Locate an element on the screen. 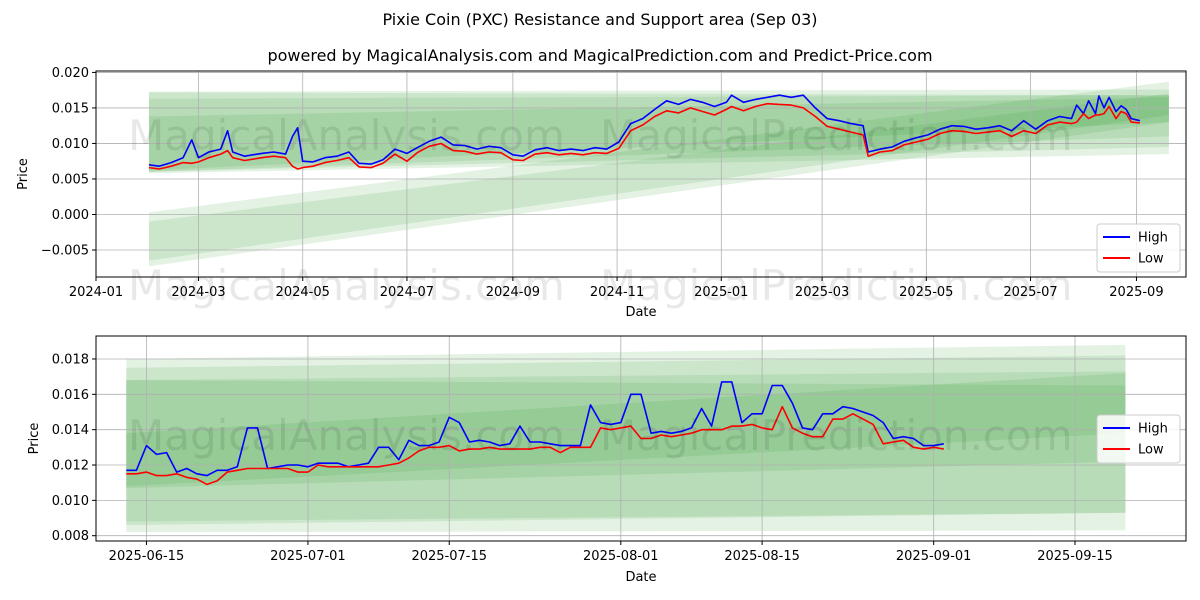 The height and width of the screenshot is (600, 1200). y-tick-label: 0.020 is located at coordinates (70, 73).